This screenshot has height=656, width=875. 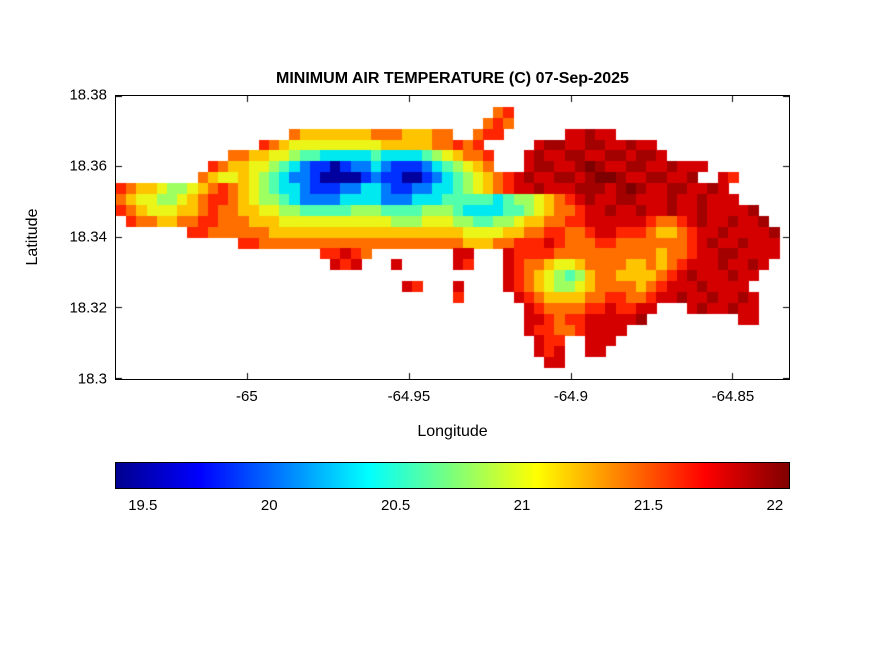 I want to click on x-axis-label: Longitude, so click(x=452, y=431).